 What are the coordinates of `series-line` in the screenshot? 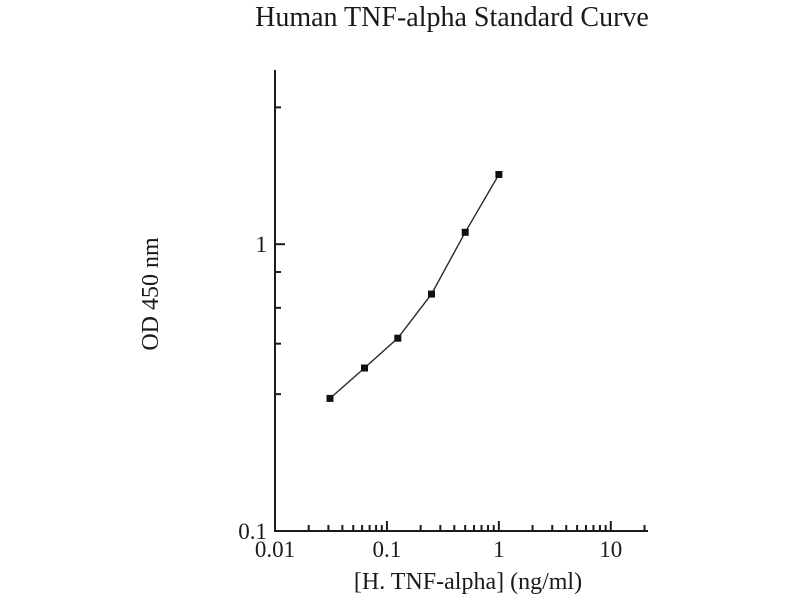 It's located at (414, 286).